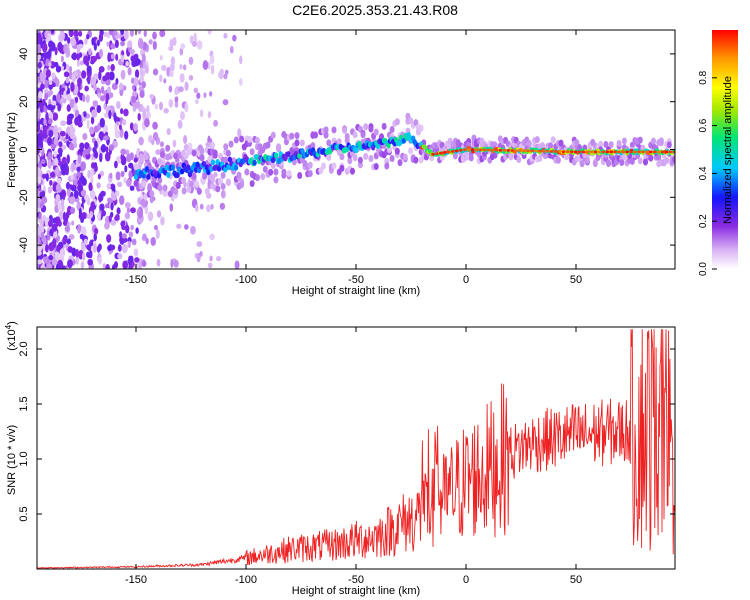 Image resolution: width=750 pixels, height=600 pixels. Describe the element at coordinates (24, 513) in the screenshot. I see `y-tick-label: 0.5` at that location.